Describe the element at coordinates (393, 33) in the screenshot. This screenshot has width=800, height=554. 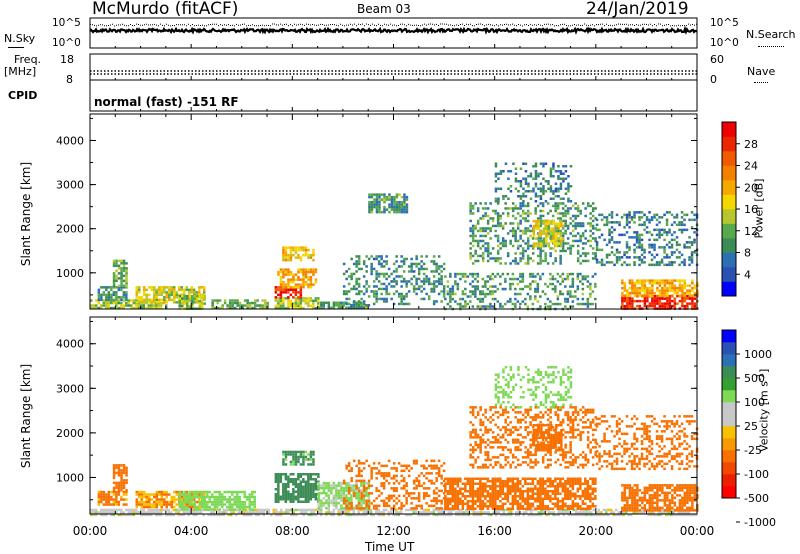
I see `nsky-panel` at that location.